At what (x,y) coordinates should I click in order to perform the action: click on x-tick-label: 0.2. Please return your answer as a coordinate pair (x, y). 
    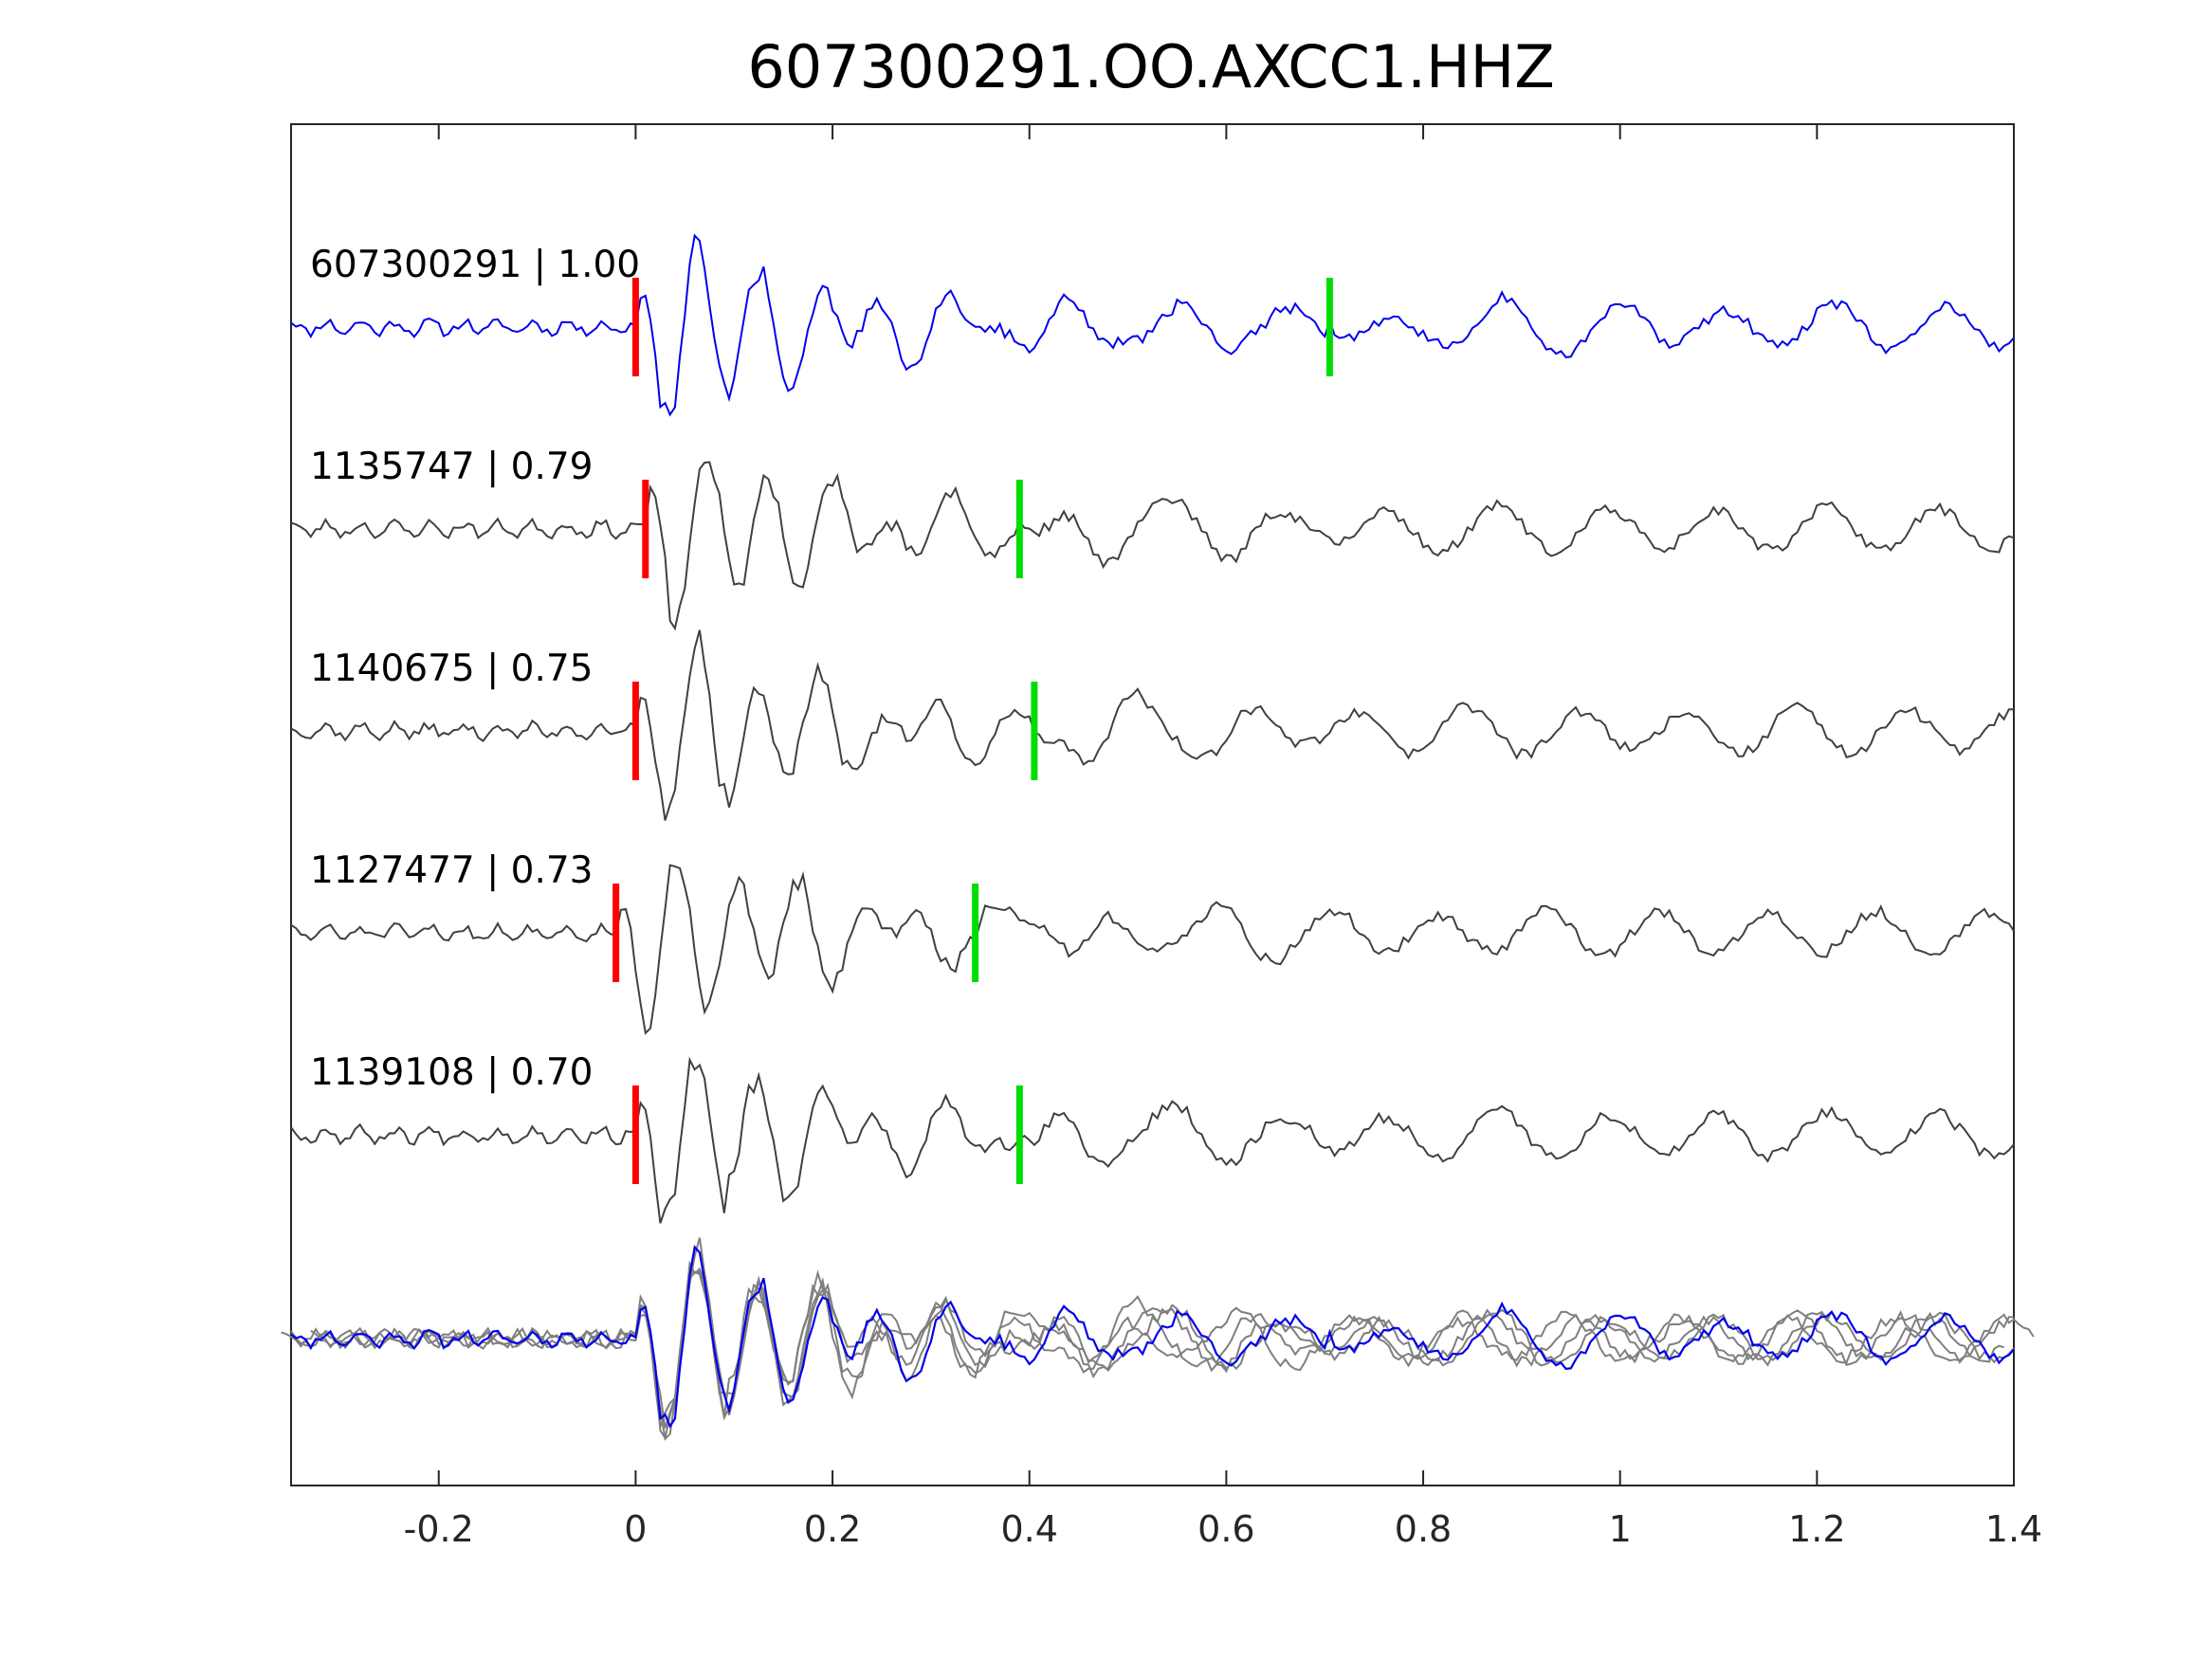
    Looking at the image, I should click on (832, 1529).